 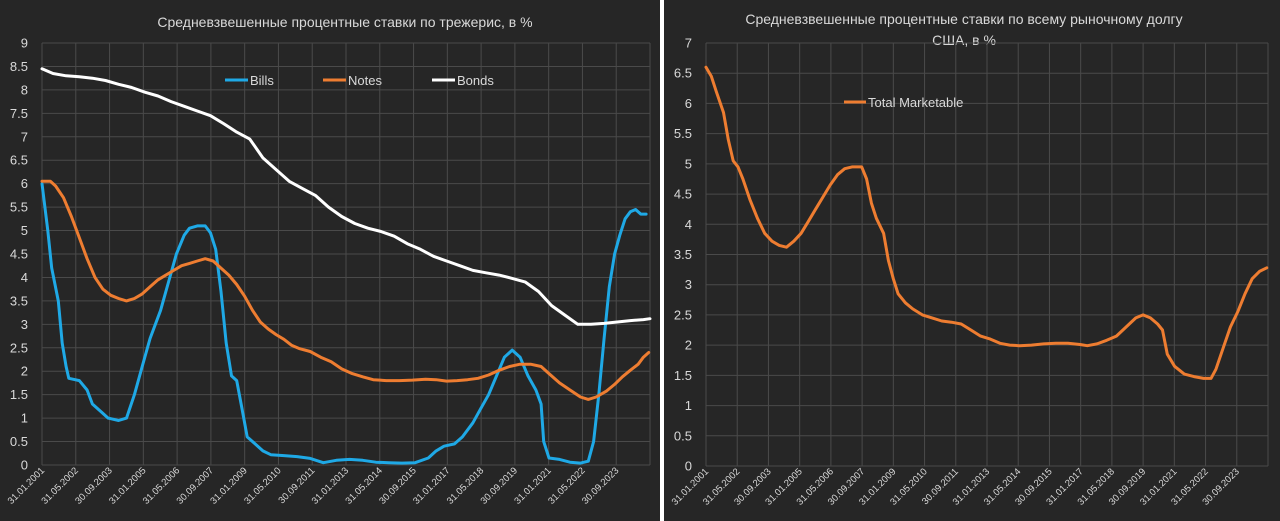 I want to click on legend-label-notes: Notes, so click(x=365, y=80).